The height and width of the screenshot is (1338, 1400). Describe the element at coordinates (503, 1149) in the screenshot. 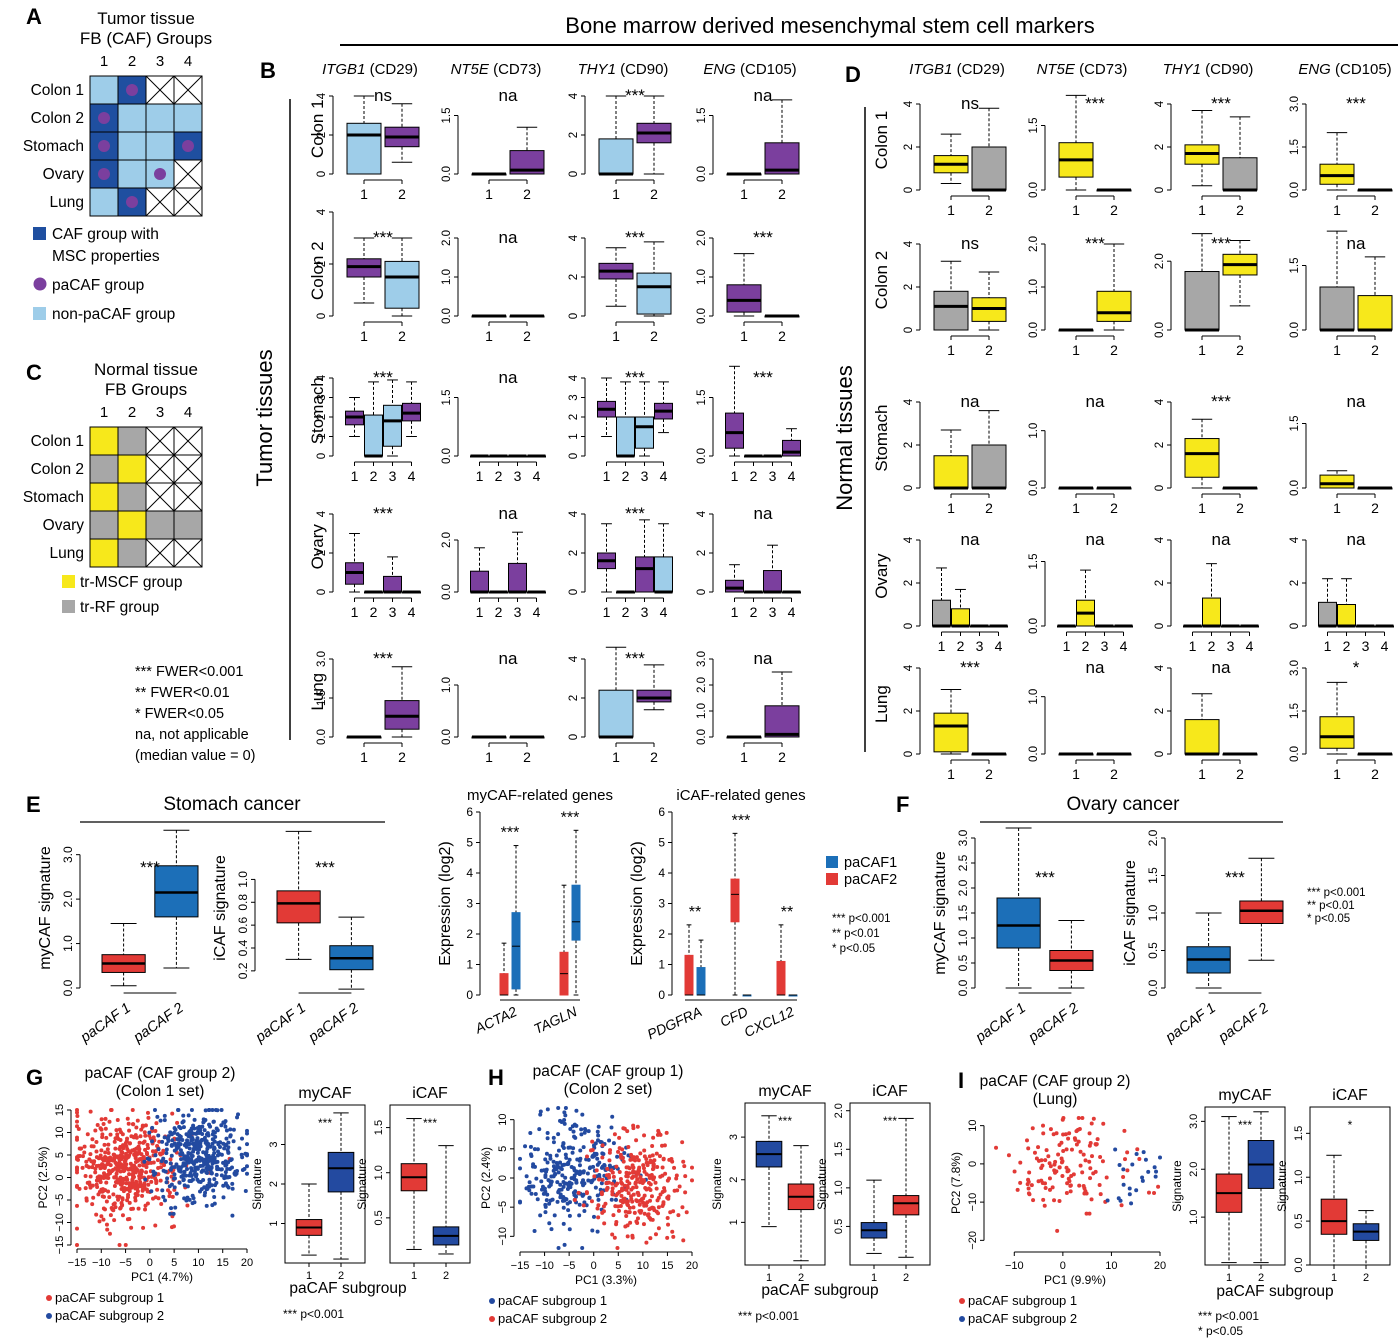

I see `panel_h-ytick-label: 5` at that location.